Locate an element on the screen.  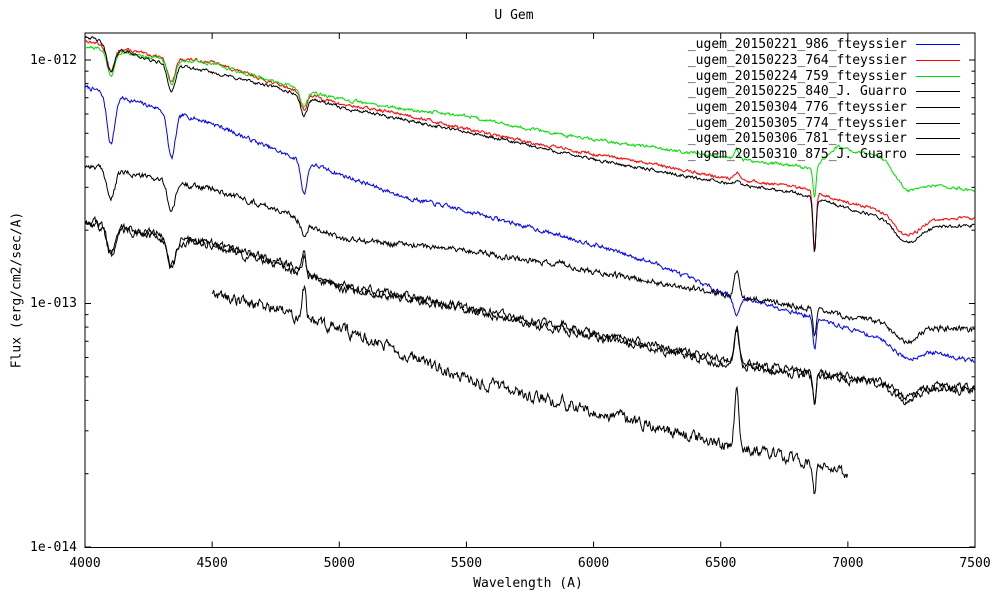
y-tick-label: 1e-013 is located at coordinates (53, 303).